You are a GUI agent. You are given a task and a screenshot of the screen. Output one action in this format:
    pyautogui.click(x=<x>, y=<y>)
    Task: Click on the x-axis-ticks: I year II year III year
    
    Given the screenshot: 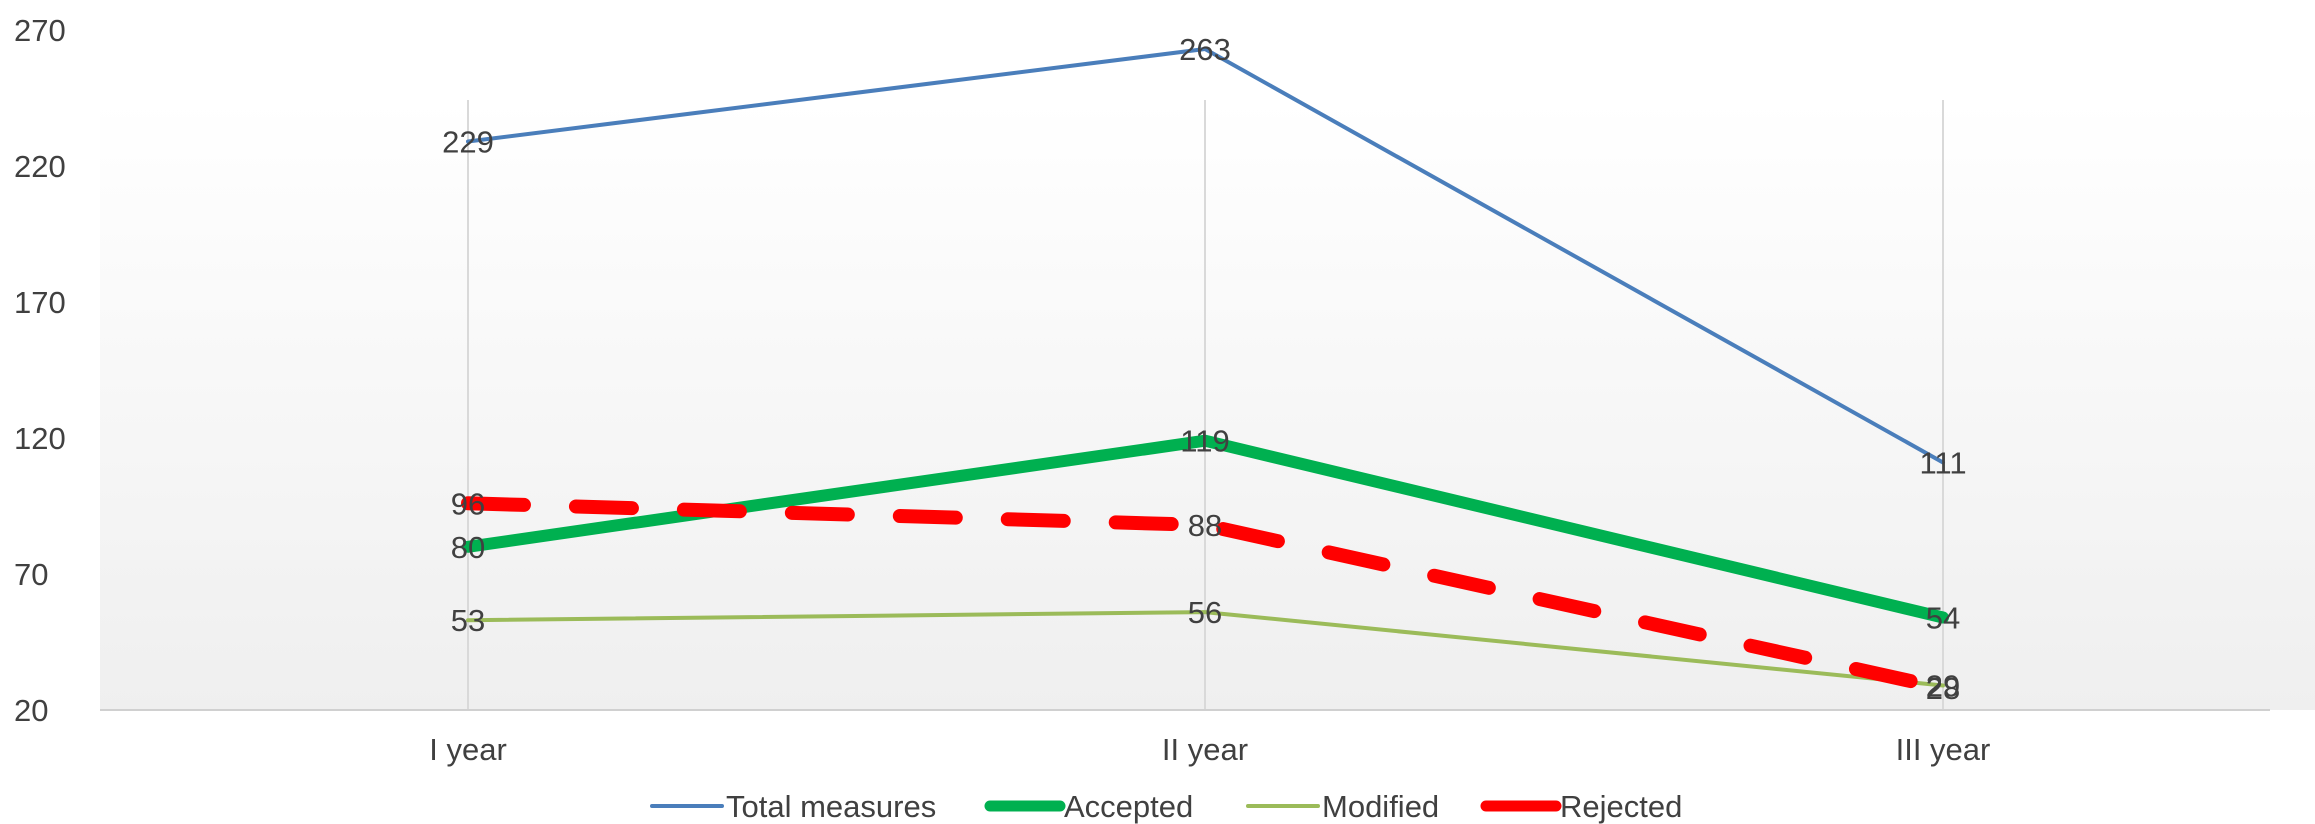 What is the action you would take?
    pyautogui.click(x=1209, y=749)
    